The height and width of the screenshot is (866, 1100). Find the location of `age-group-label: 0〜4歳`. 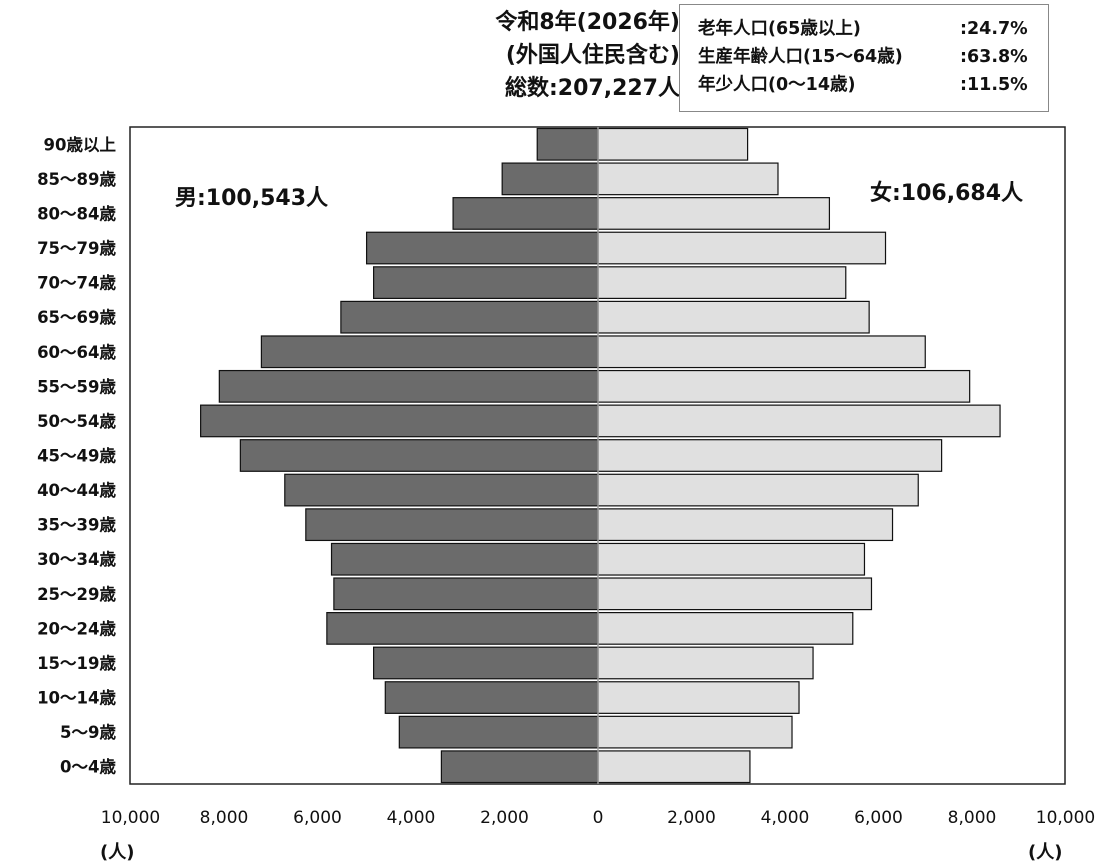

age-group-label: 0〜4歳 is located at coordinates (88, 767).